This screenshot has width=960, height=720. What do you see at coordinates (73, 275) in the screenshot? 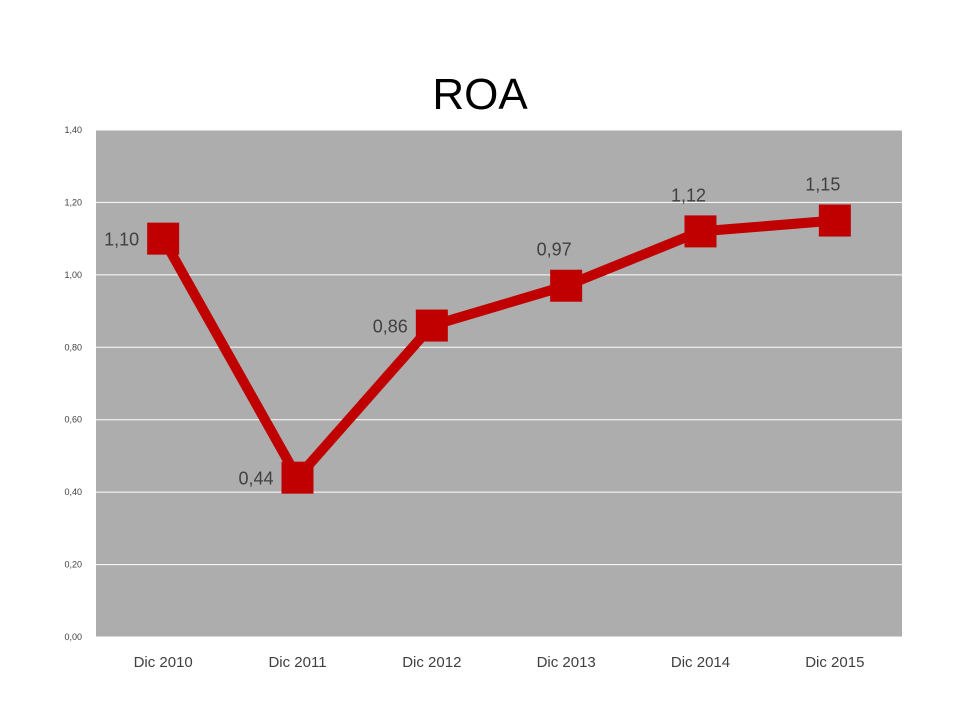
I see `y-tick-label: 1,00` at bounding box center [73, 275].